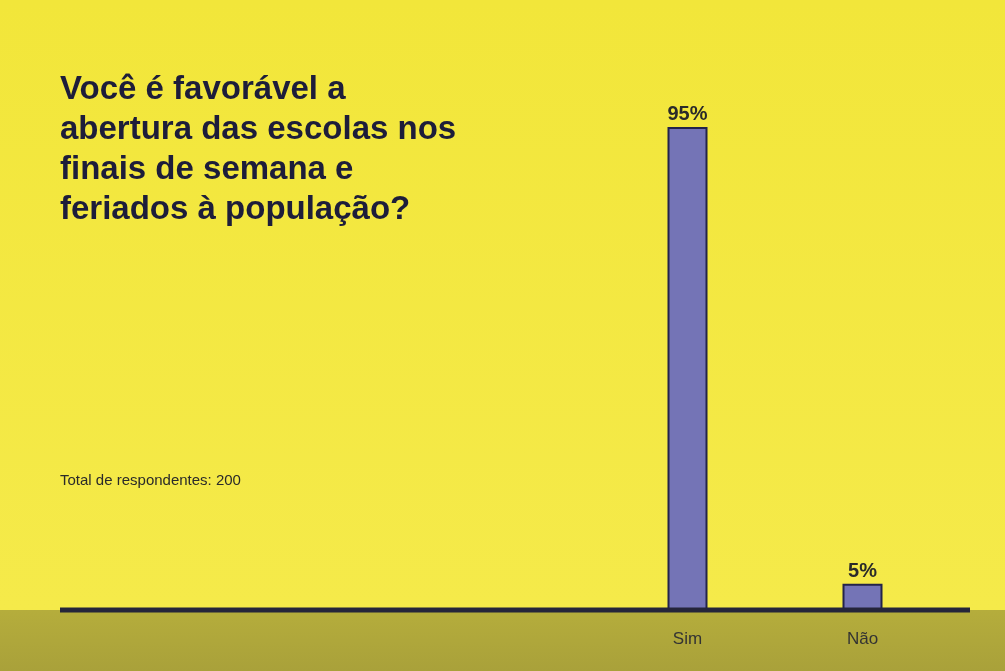 The height and width of the screenshot is (671, 1005). What do you see at coordinates (862, 638) in the screenshot?
I see `x-tick-label: Não` at bounding box center [862, 638].